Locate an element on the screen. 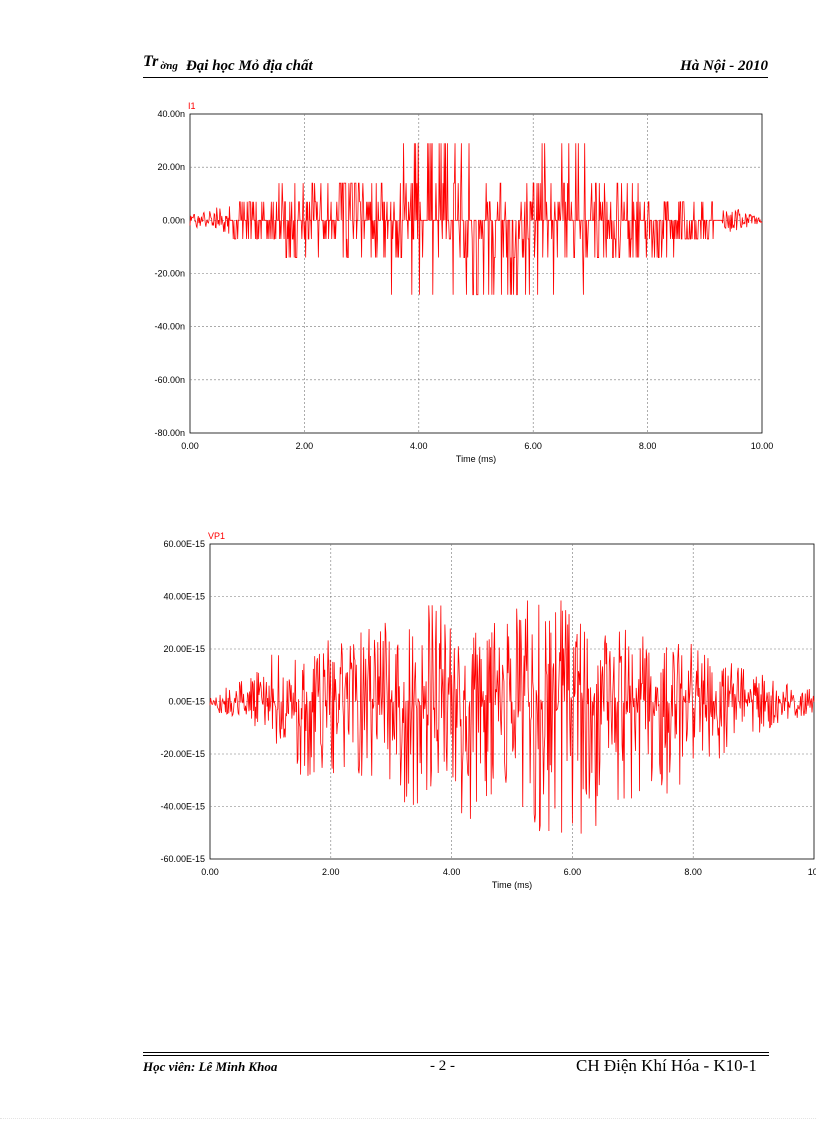 Image resolution: width=816 pixels, height=1123 pixels. y-tick-label: 0.00E-15 is located at coordinates (186, 702).